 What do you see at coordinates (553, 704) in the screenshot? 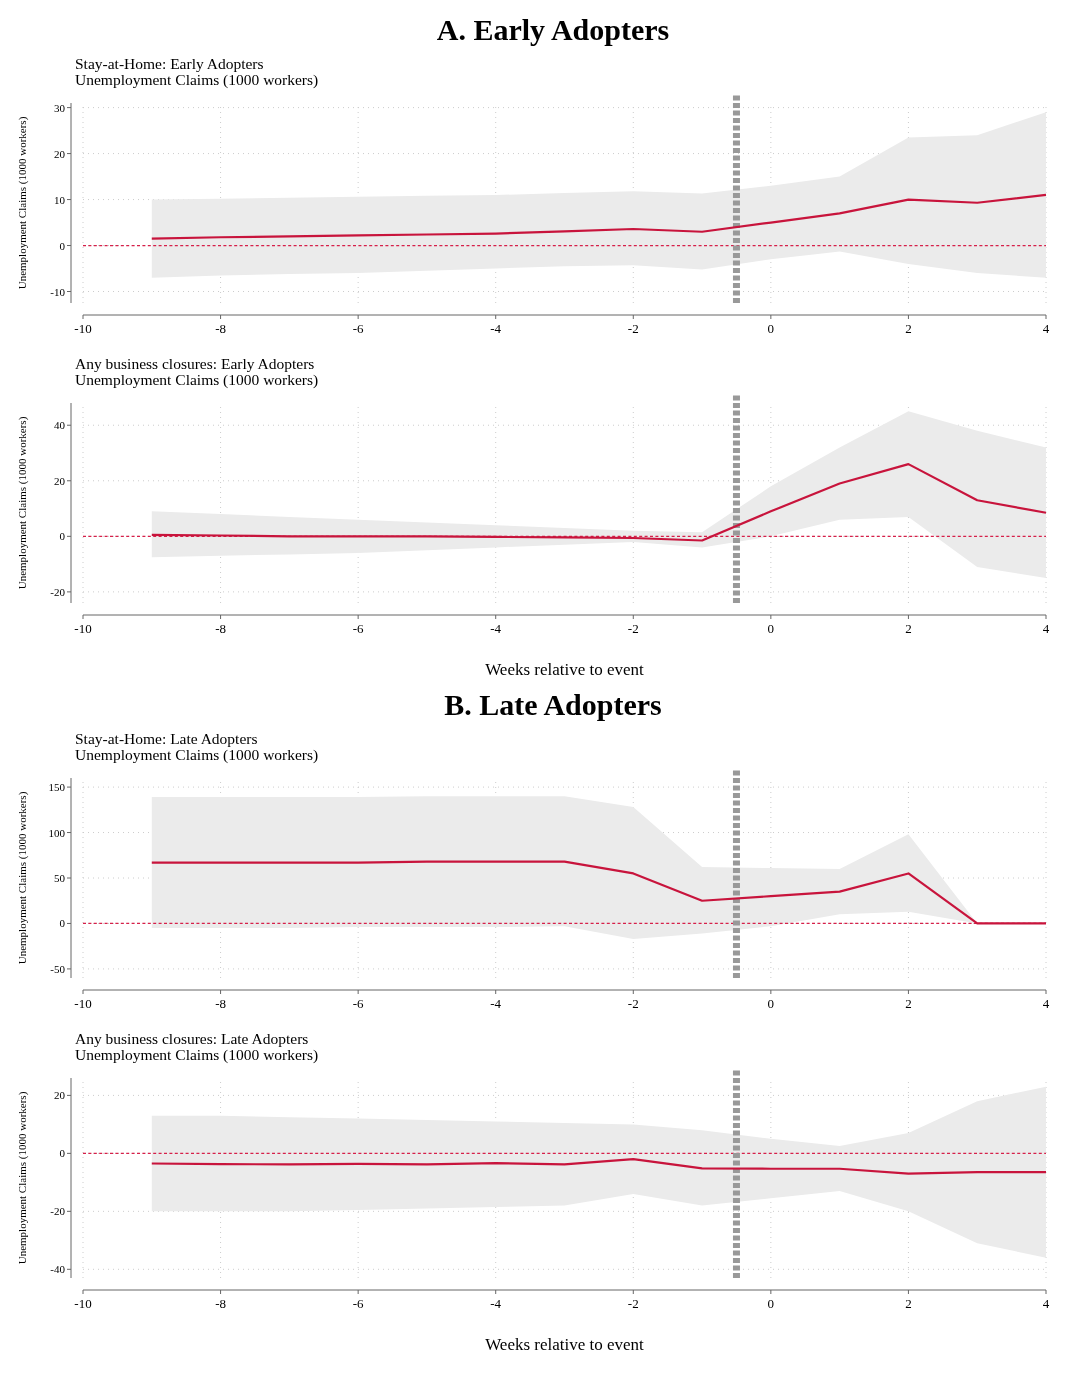
I see `chart-title: B. Late Adopters` at bounding box center [553, 704].